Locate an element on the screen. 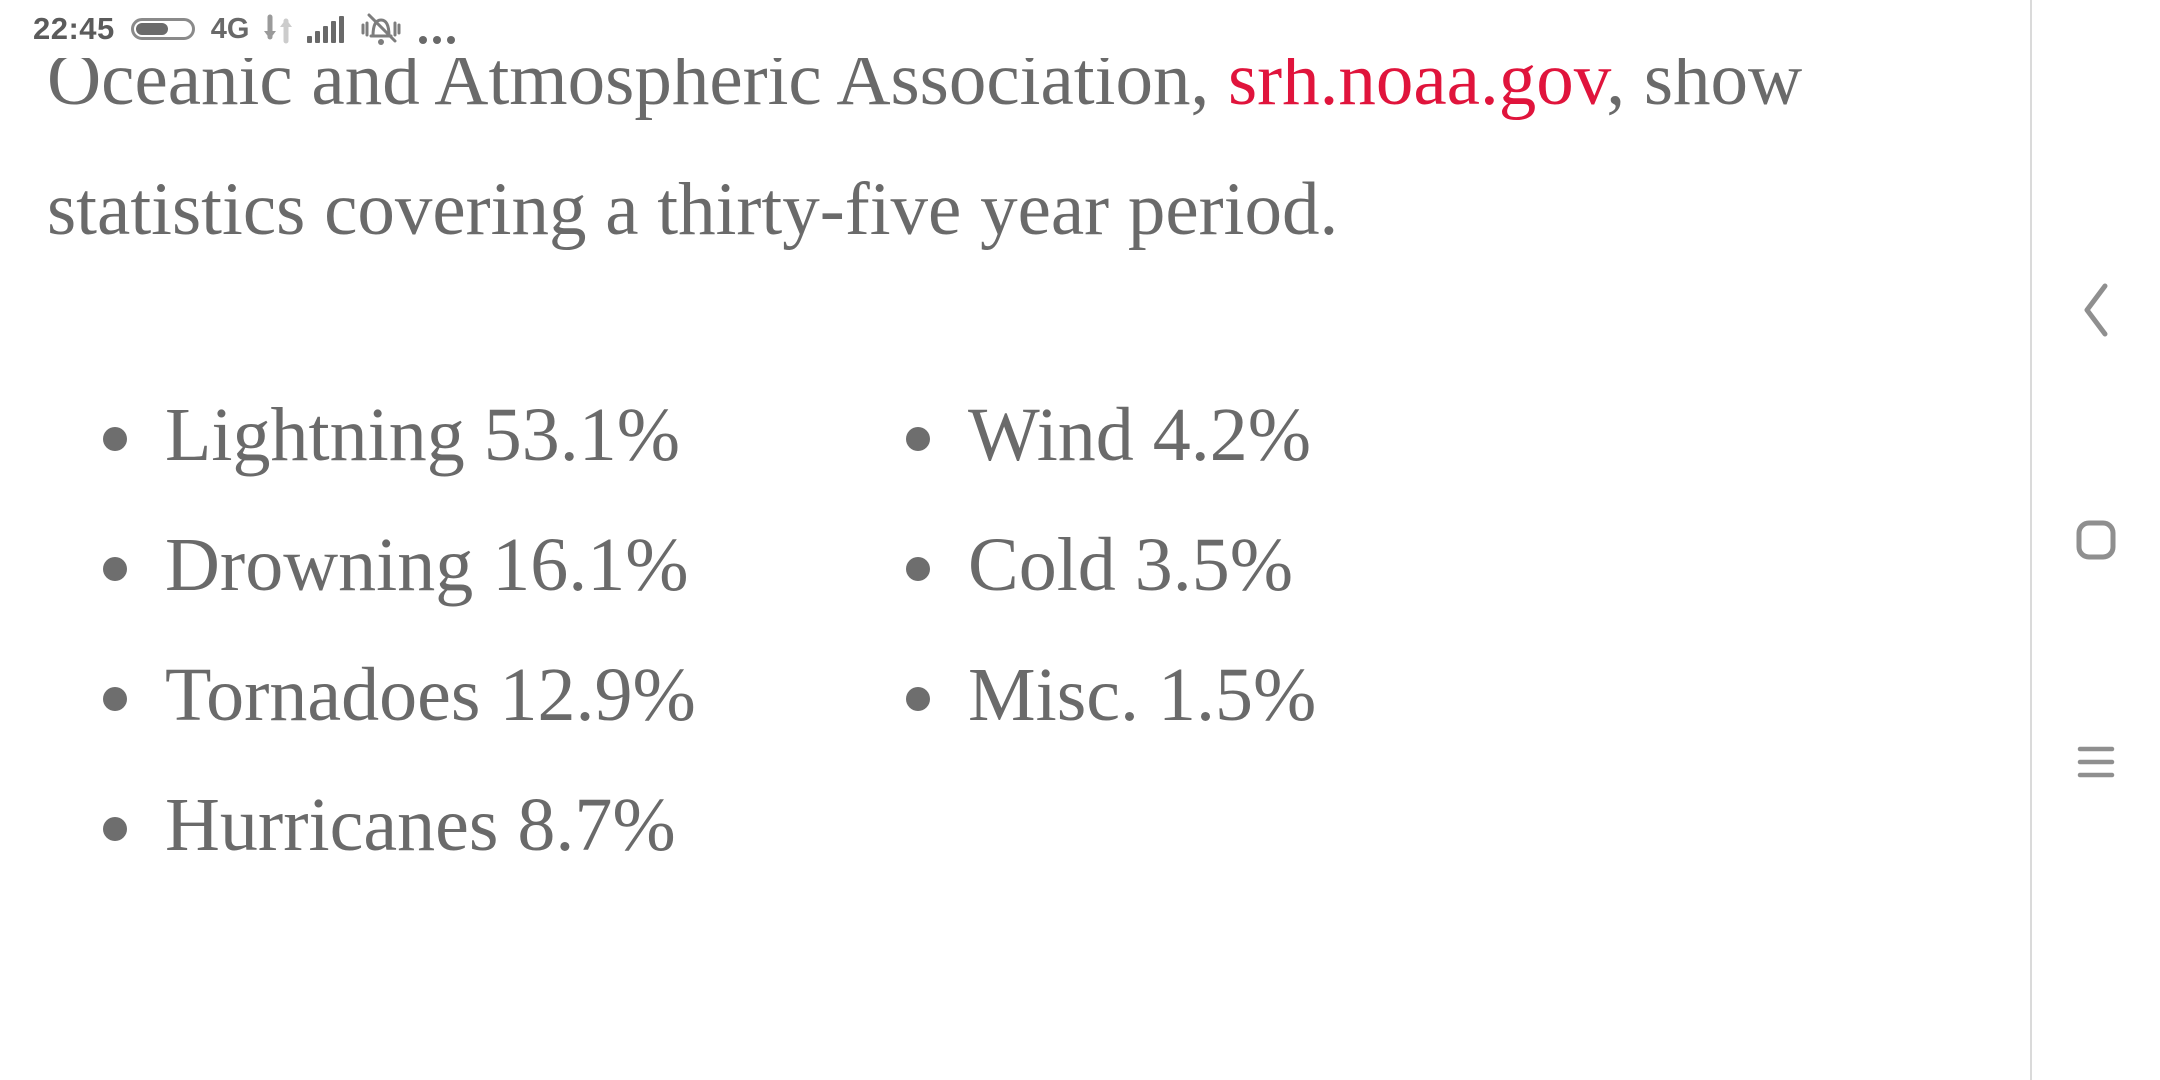 This screenshot has height=1080, width=2160. battery-fill is located at coordinates (151, 29).